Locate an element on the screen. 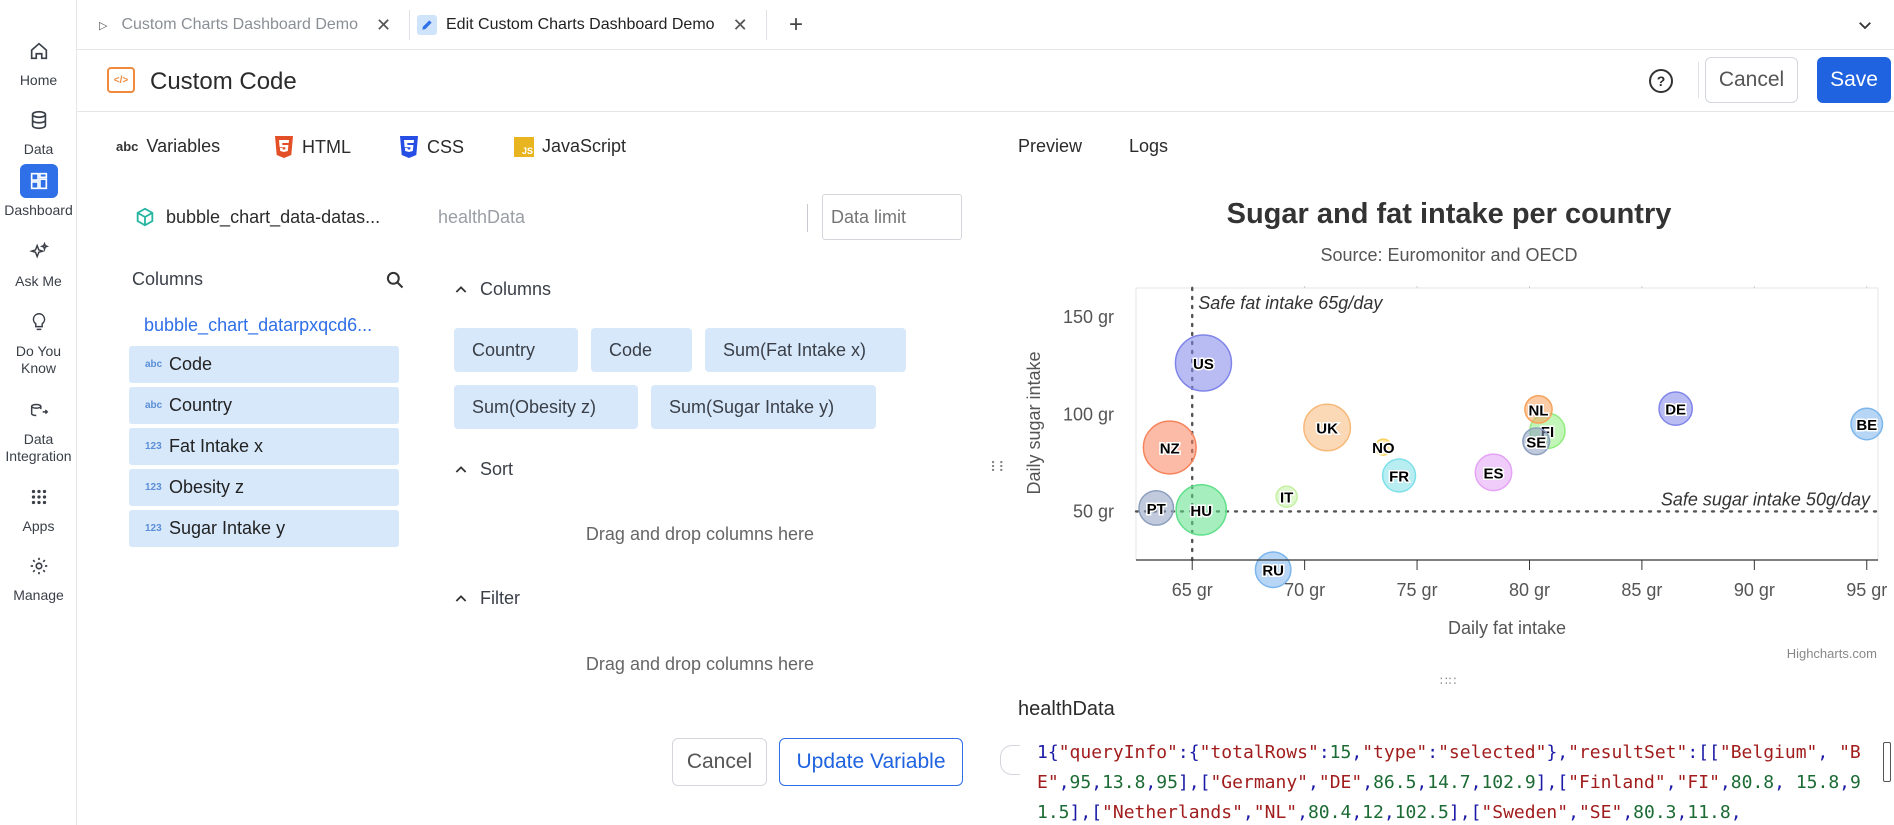  chart-title: Sugar and fat intake per country is located at coordinates (1449, 214).